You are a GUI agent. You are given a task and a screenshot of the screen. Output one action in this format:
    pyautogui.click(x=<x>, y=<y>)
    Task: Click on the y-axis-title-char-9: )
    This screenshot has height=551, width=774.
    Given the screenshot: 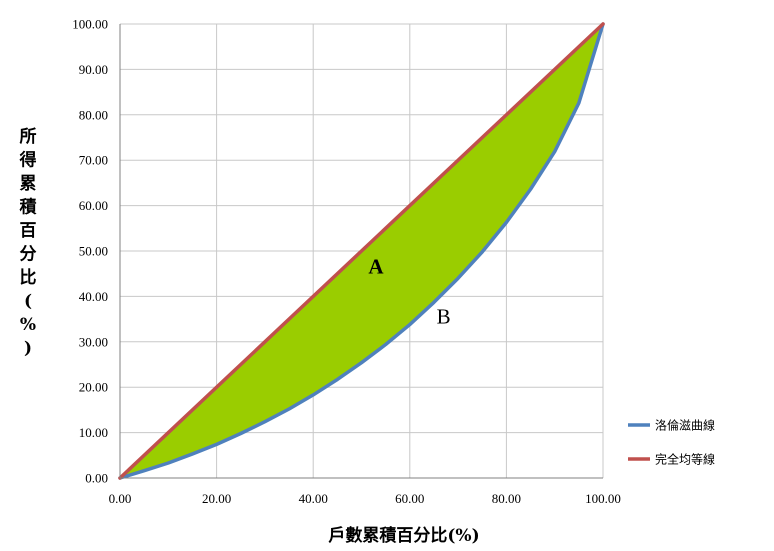 What is the action you would take?
    pyautogui.click(x=28, y=349)
    